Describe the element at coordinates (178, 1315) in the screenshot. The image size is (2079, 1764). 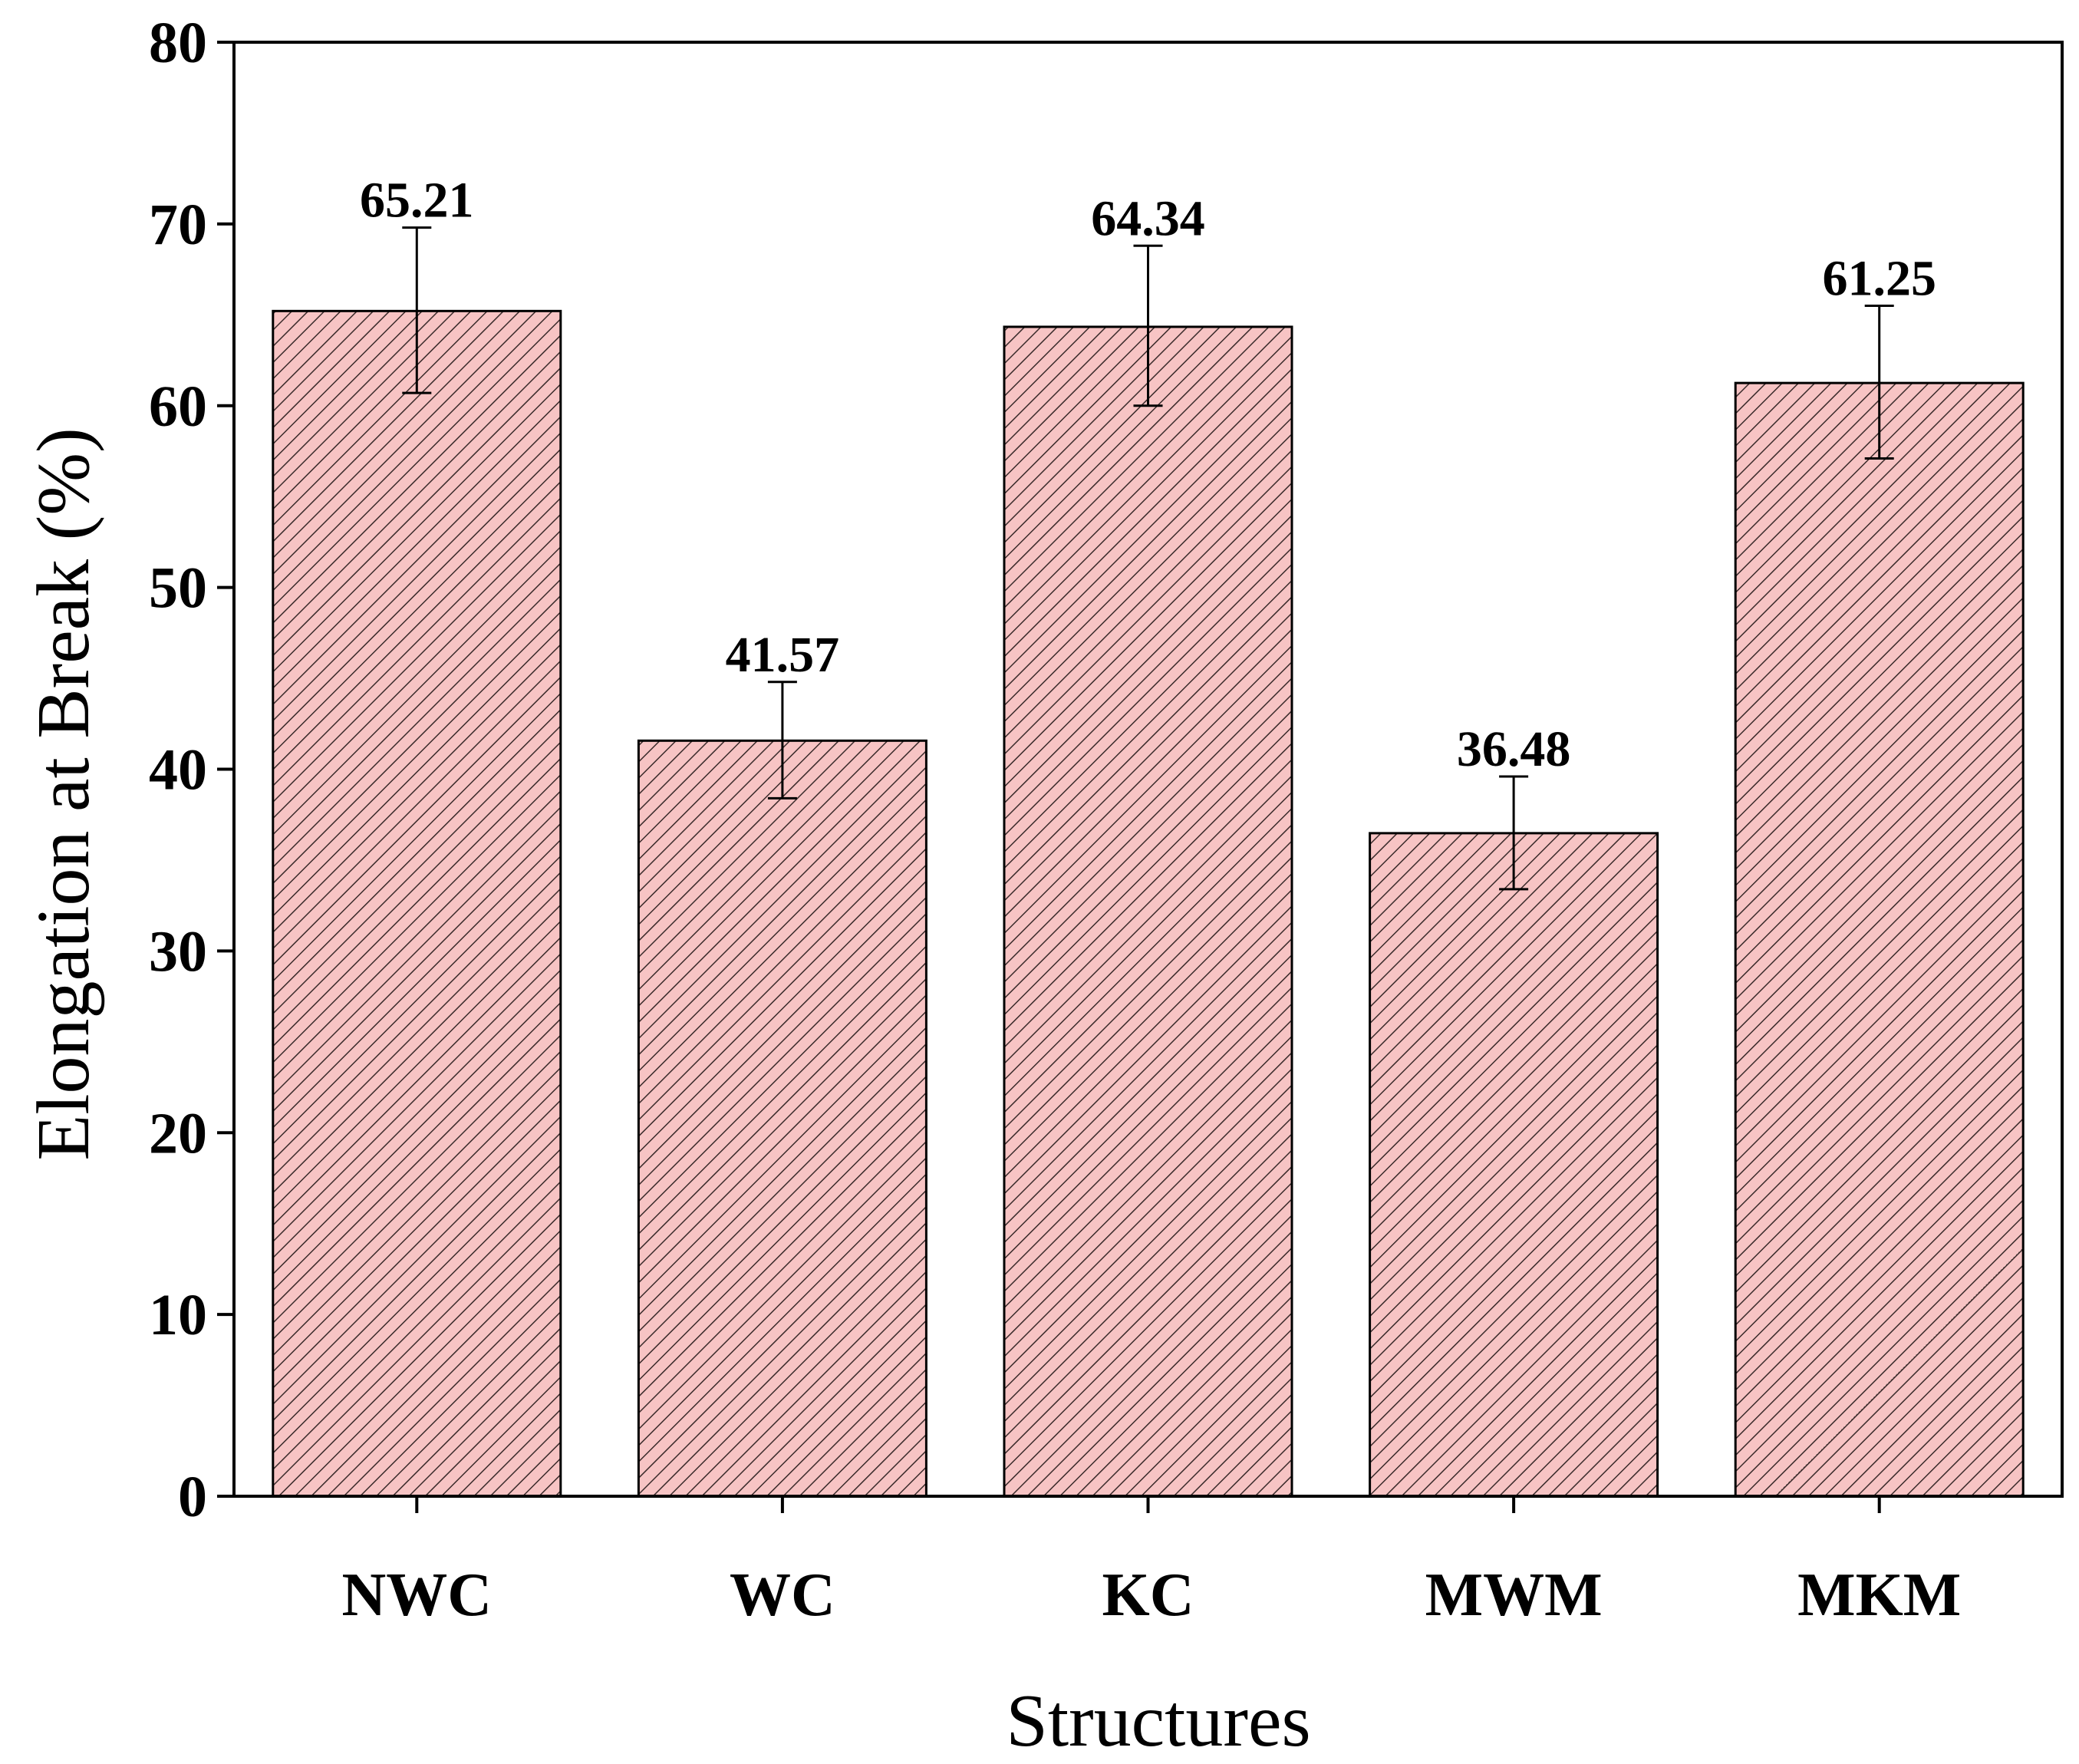
I see `y-tick-label-10: 10` at that location.